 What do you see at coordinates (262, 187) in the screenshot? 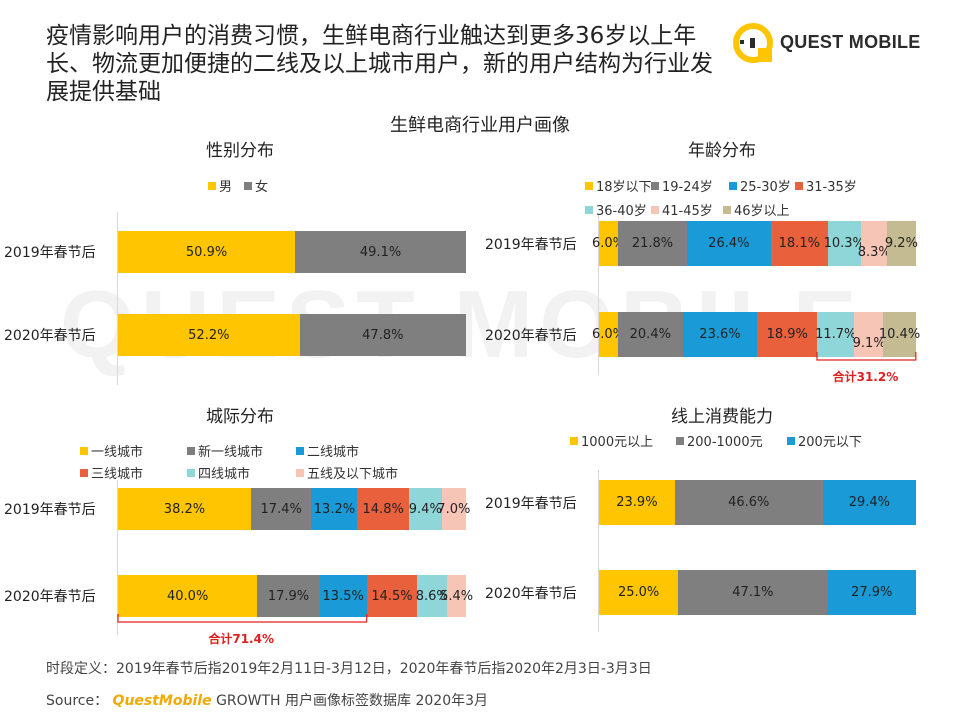
I see `legend-label: 女` at bounding box center [262, 187].